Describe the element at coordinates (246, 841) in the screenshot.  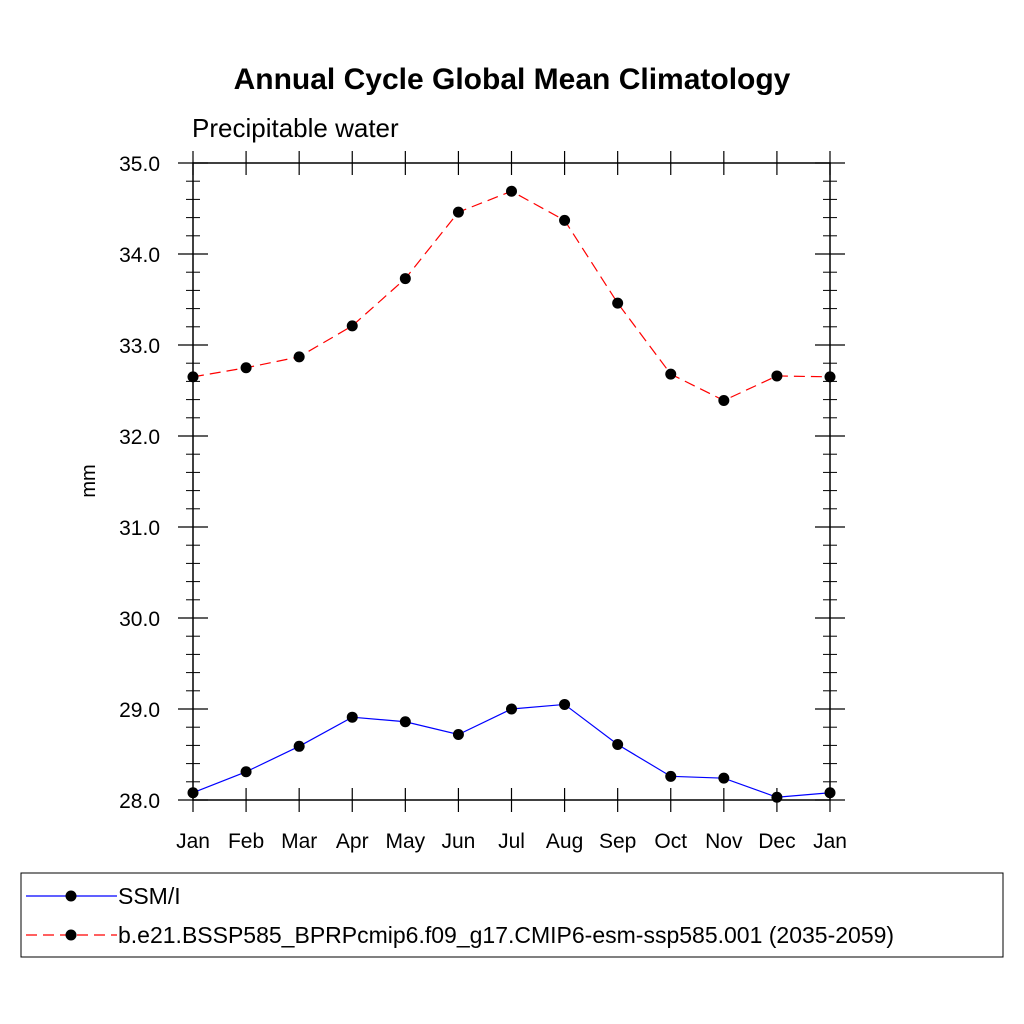
I see `x-tick-label: Feb` at that location.